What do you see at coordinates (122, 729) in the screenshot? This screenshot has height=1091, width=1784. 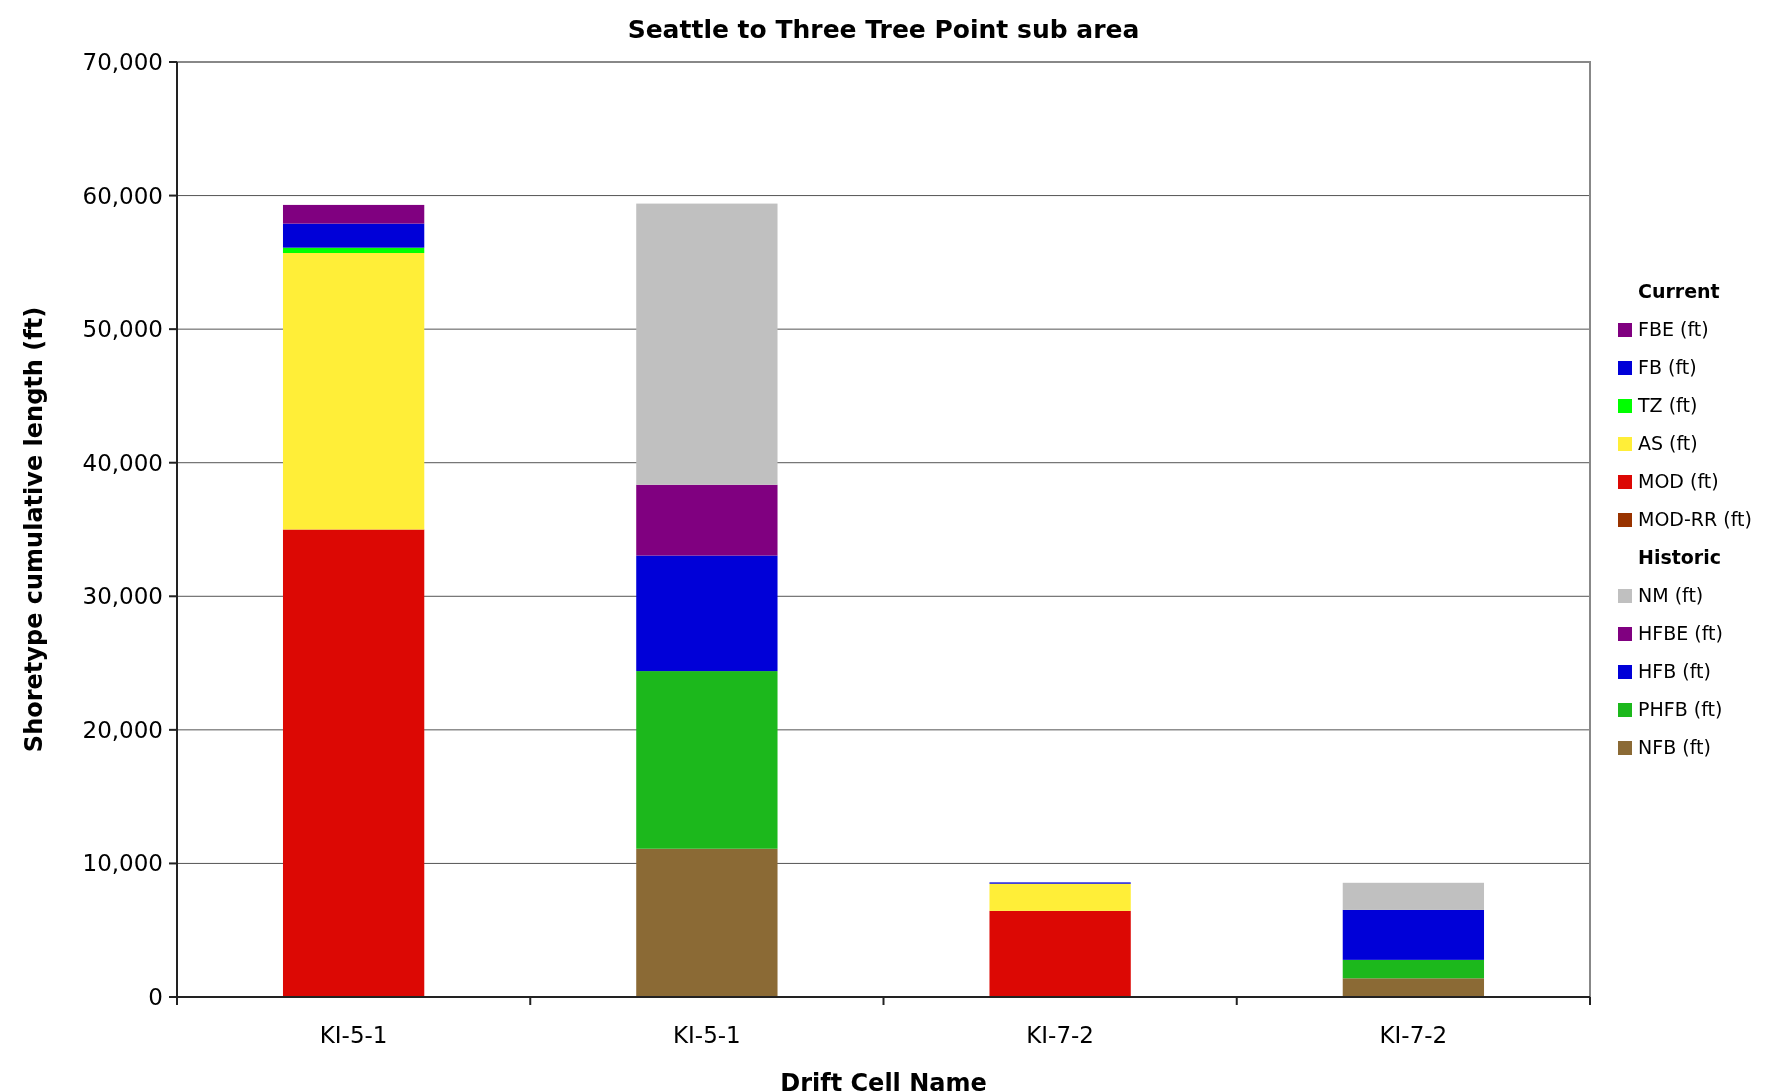 I see `y-tick-label: 20,000` at bounding box center [122, 729].